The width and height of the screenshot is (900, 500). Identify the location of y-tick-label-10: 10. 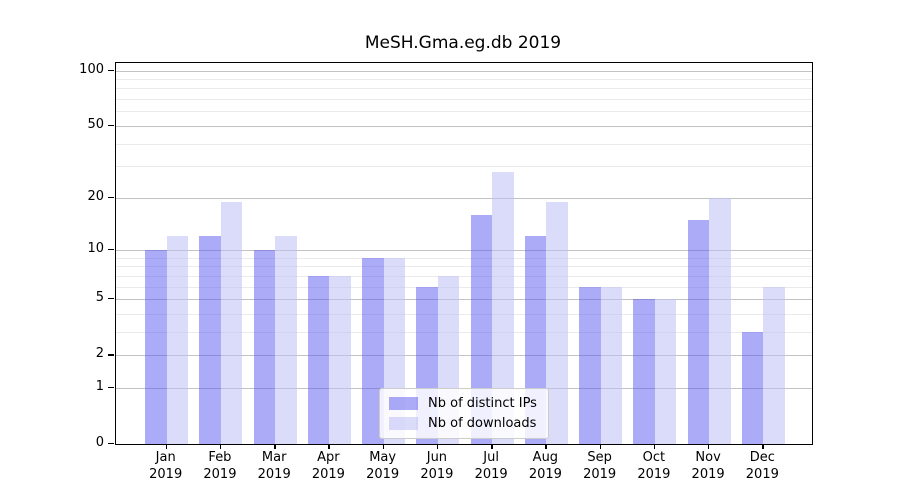
(95, 248).